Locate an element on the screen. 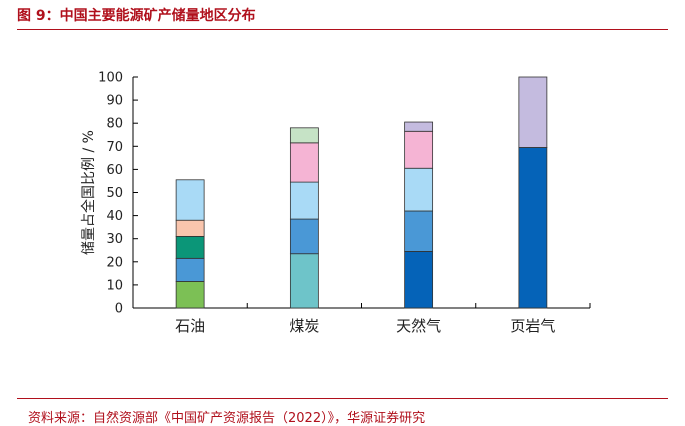 This screenshot has width=685, height=426. y-tick-label: 20 is located at coordinates (114, 262).